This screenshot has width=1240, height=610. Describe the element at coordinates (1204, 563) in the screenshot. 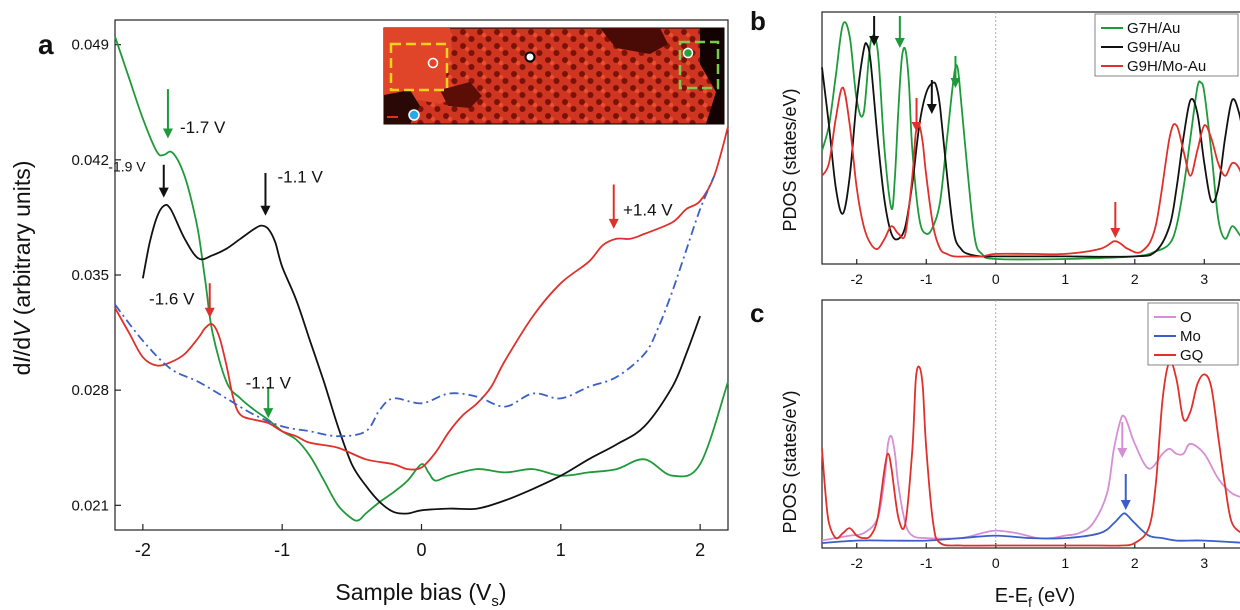

I see `panel-c-xtick-label: 3` at that location.